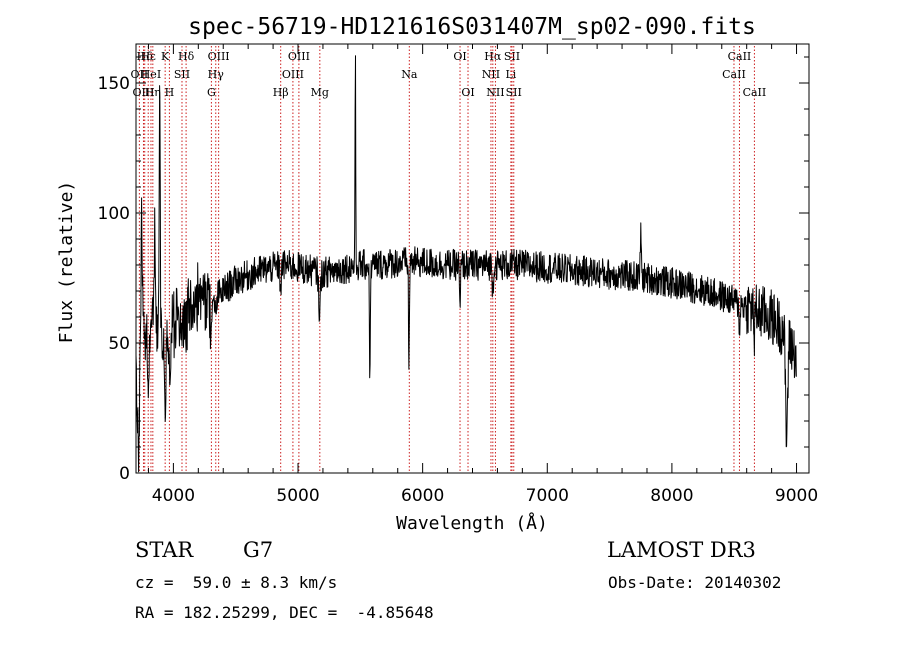  What do you see at coordinates (236, 582) in the screenshot?
I see `redshift-value: cz = 59.0 ± 8.3 km/s` at bounding box center [236, 582].